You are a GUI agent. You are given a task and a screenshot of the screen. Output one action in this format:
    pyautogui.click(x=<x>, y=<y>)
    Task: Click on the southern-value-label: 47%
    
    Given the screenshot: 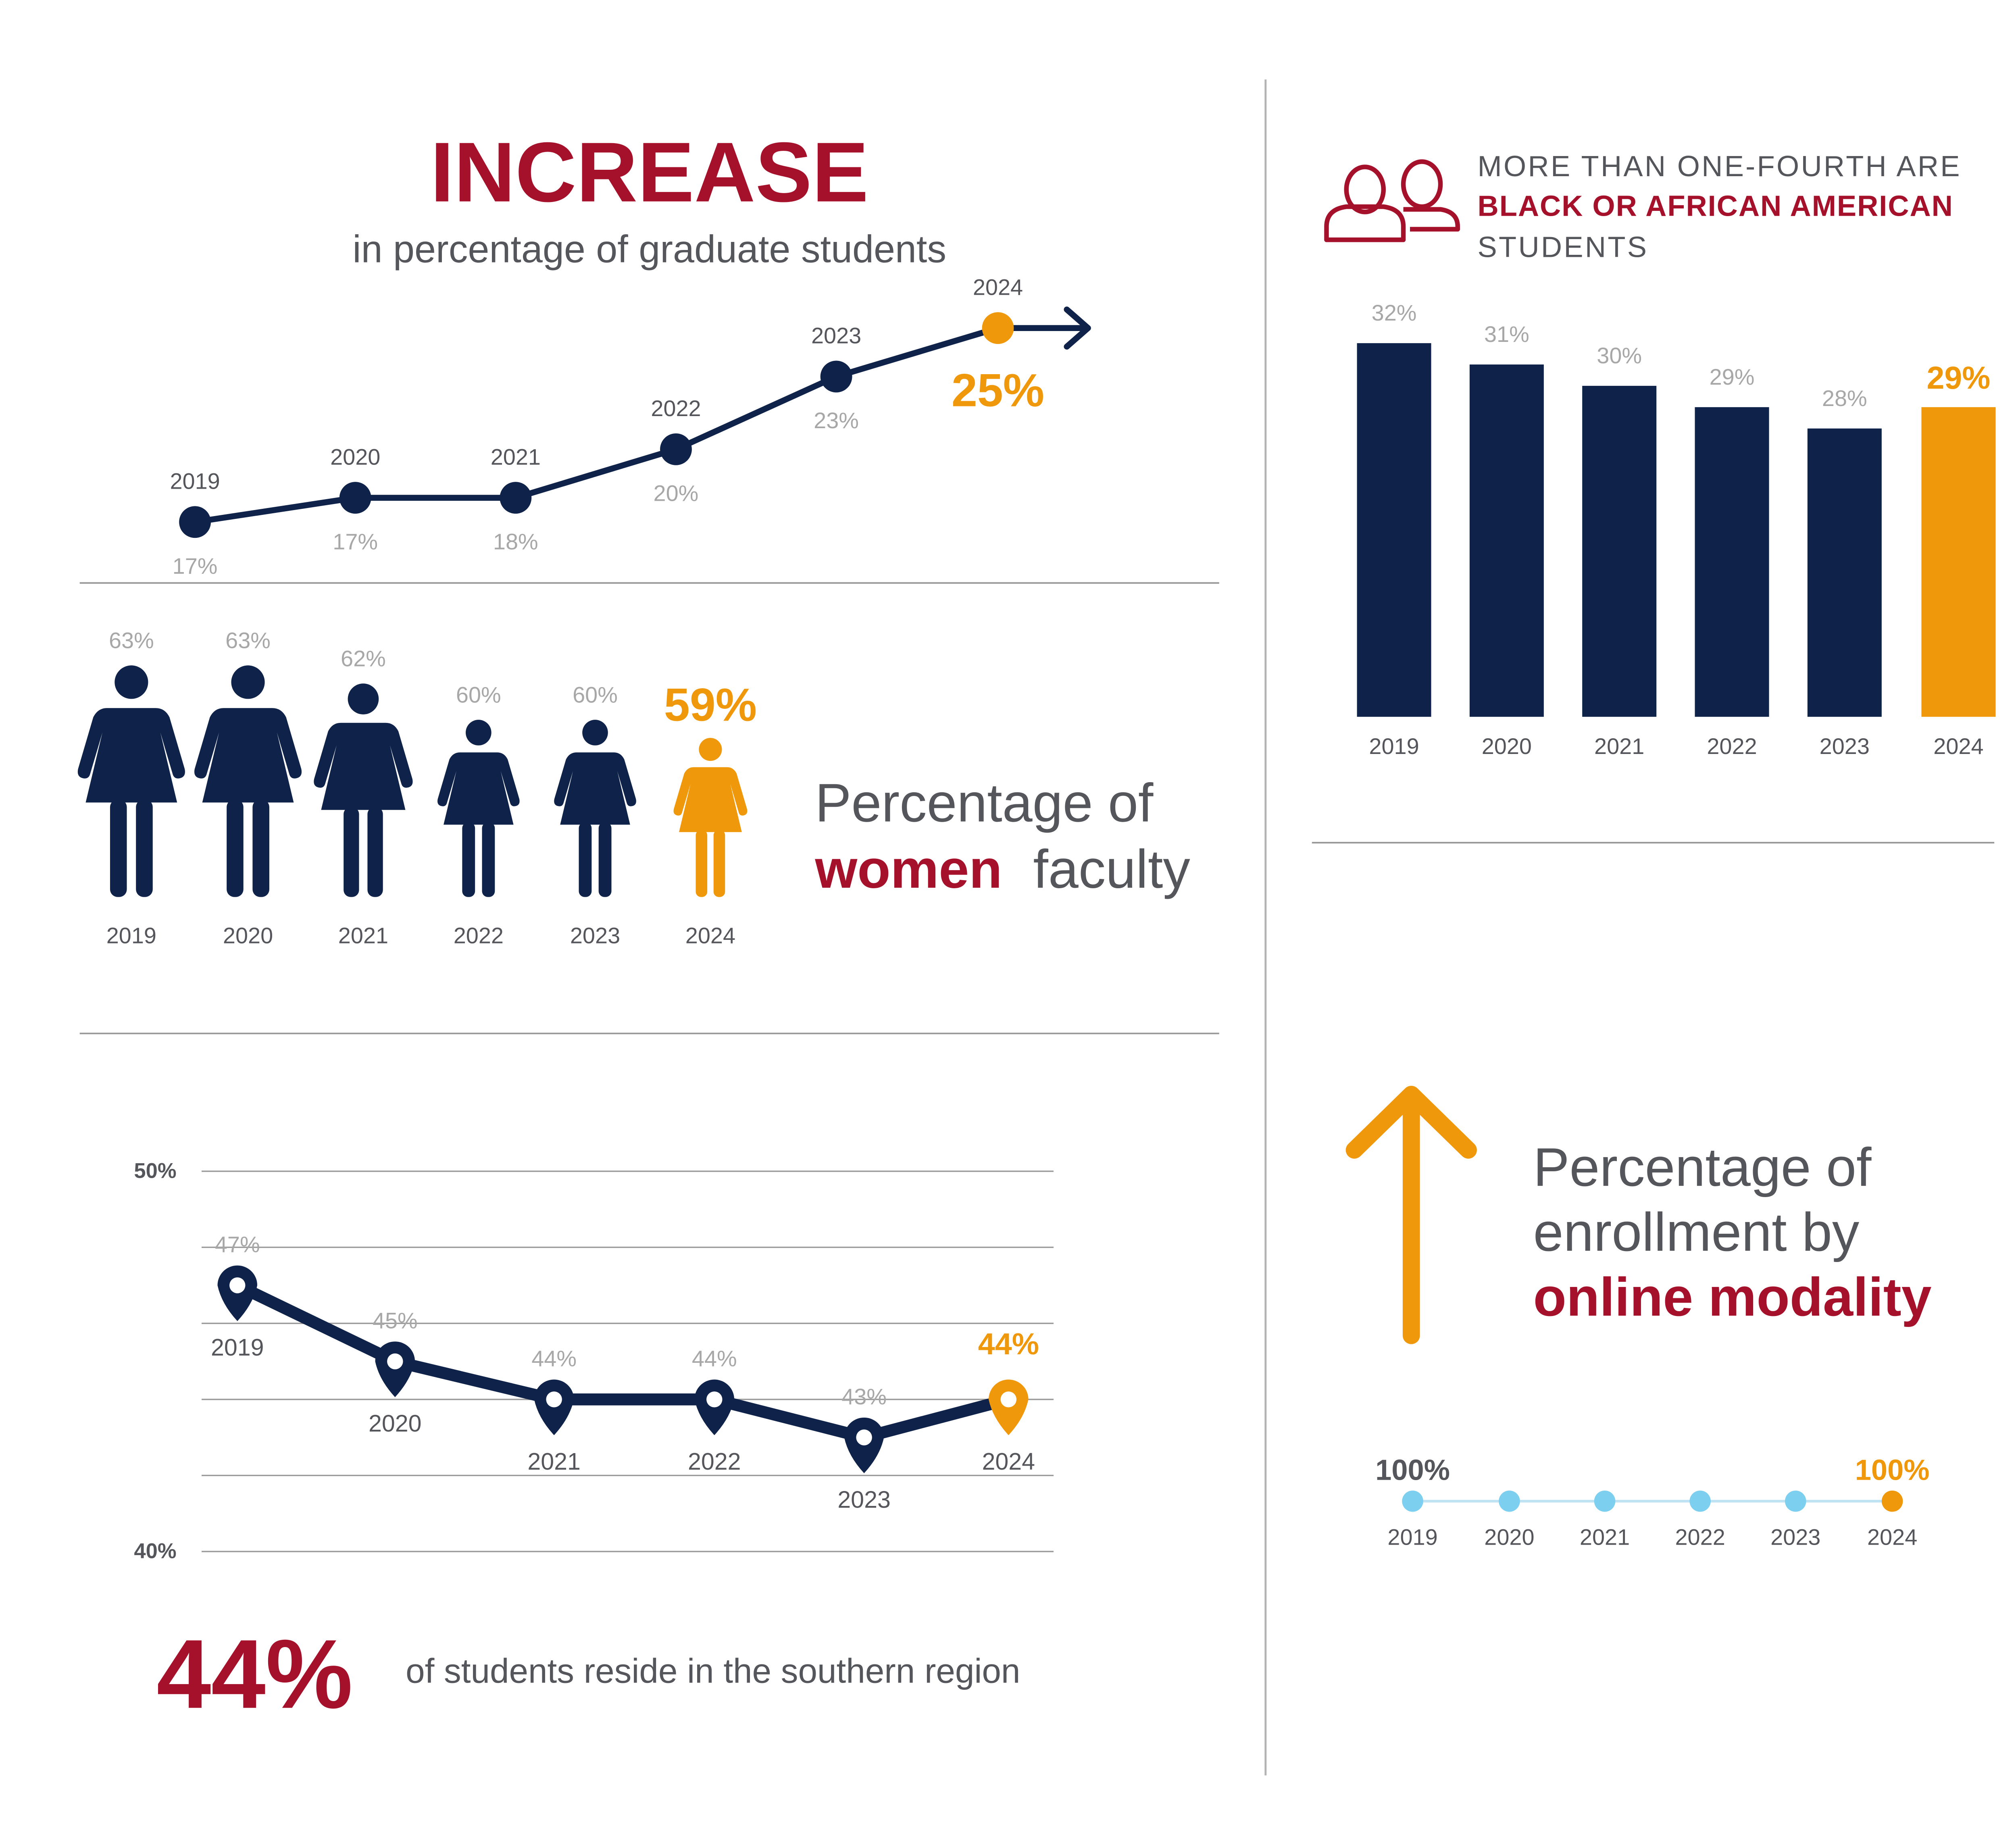 What is the action you would take?
    pyautogui.click(x=237, y=1244)
    